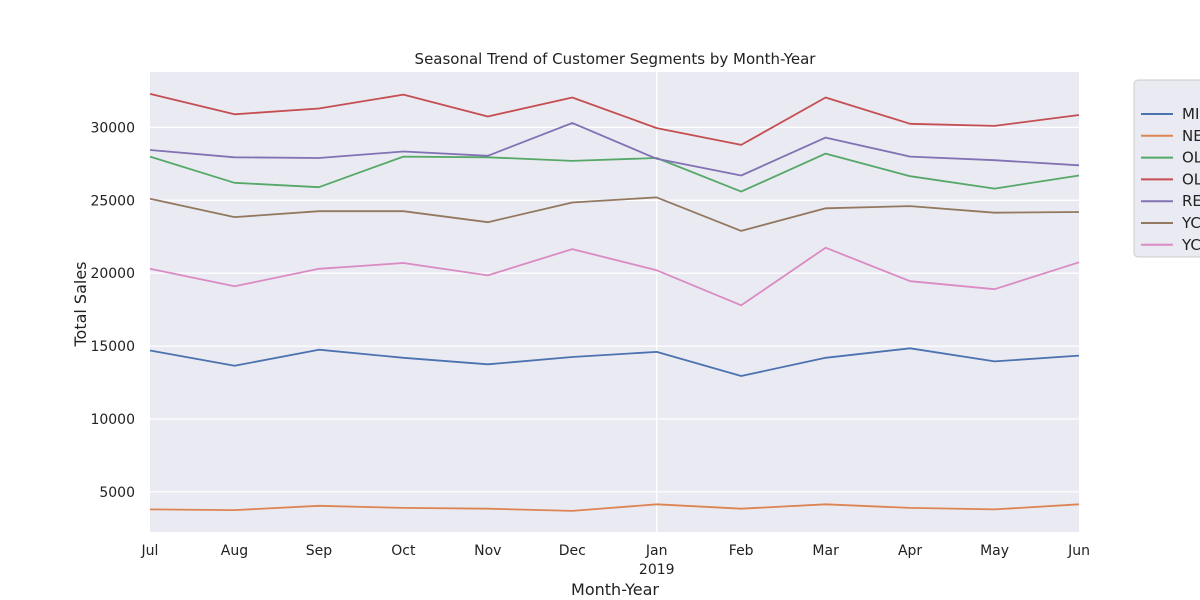 The height and width of the screenshot is (600, 1200). Describe the element at coordinates (615, 589) in the screenshot. I see `x-axis-label: Month-Year` at that location.